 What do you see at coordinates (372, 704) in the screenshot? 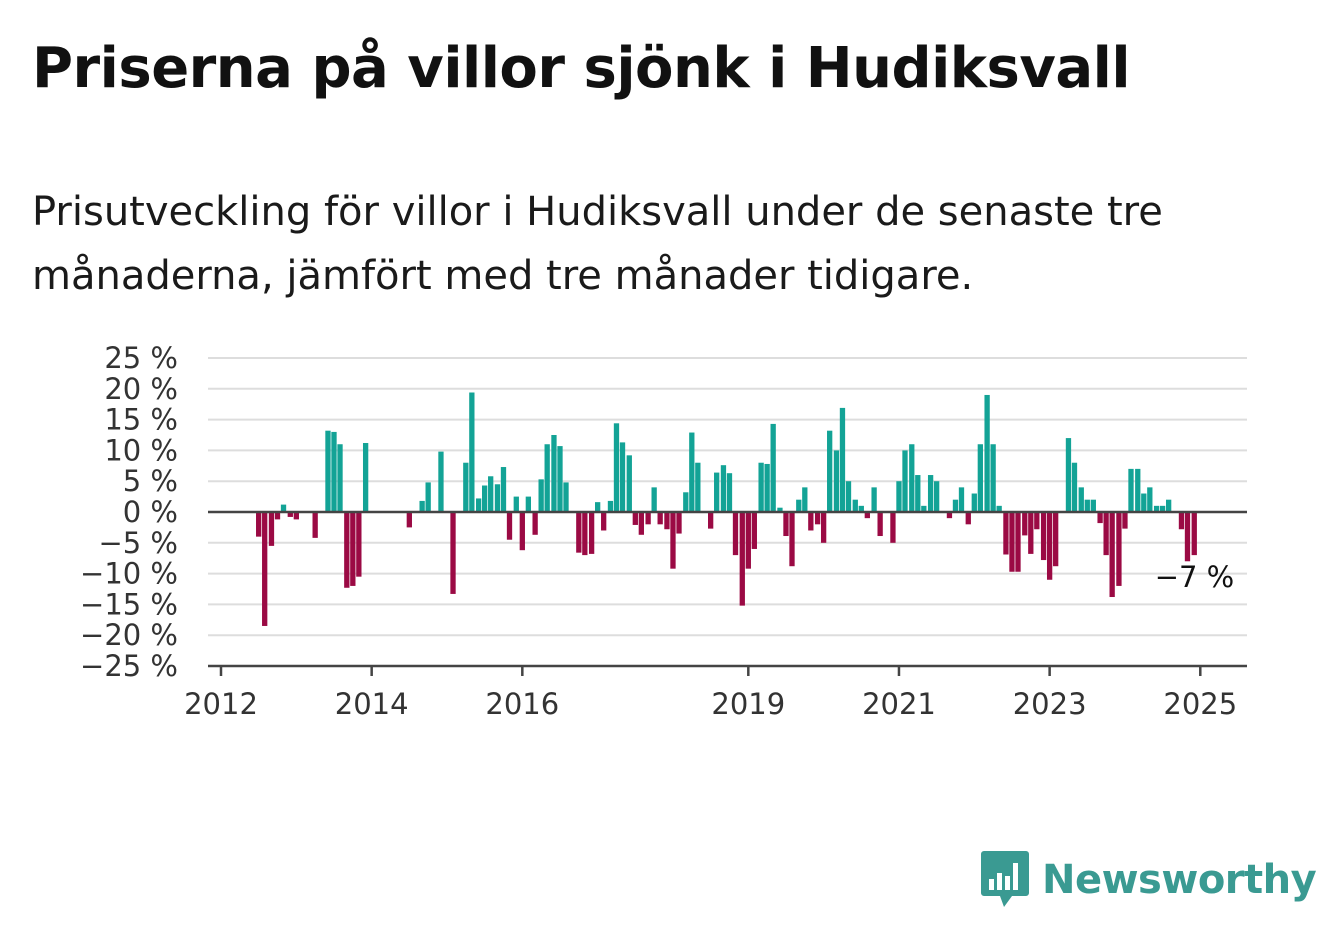
I see `x-tick-label: 2014` at bounding box center [372, 704].